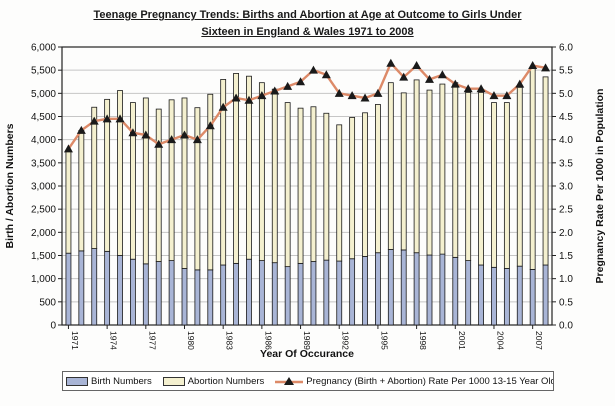 This screenshot has width=615, height=406. I want to click on bar-abortion-2002, so click(468, 176).